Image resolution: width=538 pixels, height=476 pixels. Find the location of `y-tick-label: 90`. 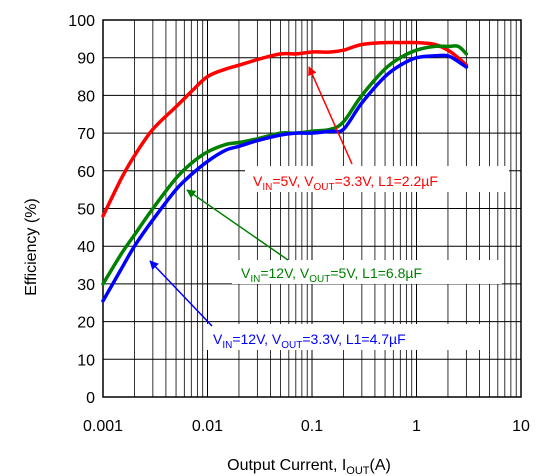

y-tick-label: 90 is located at coordinates (86, 59).